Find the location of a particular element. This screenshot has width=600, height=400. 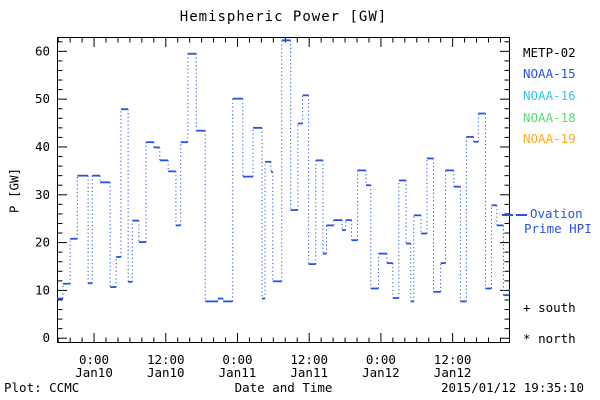

svg-text: 30 is located at coordinates (42, 194).